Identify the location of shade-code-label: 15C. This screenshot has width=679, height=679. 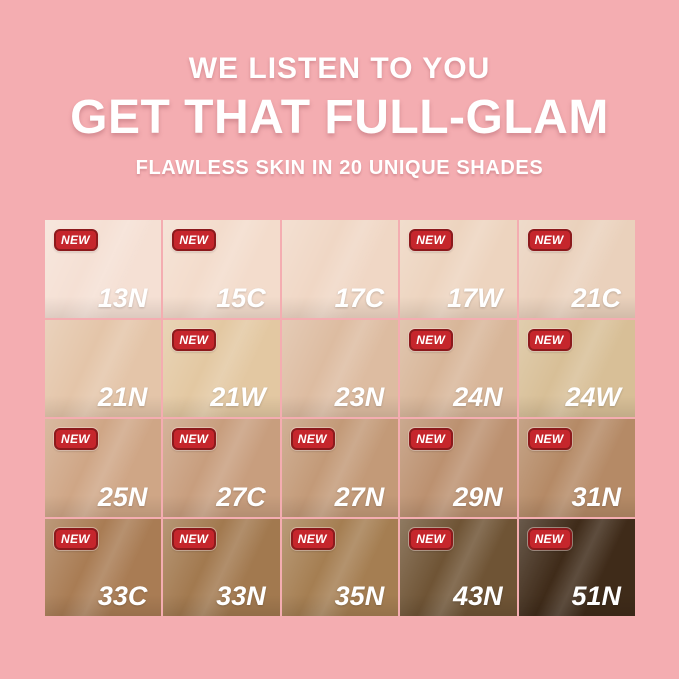
(241, 297).